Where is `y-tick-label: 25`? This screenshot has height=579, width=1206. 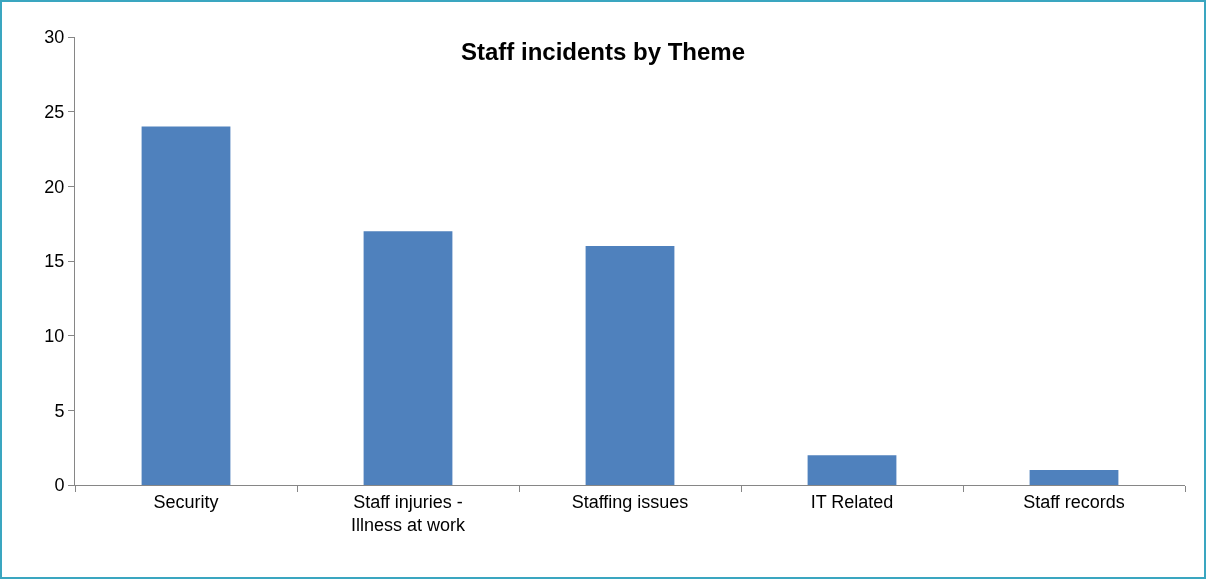
y-tick-label: 25 is located at coordinates (54, 111).